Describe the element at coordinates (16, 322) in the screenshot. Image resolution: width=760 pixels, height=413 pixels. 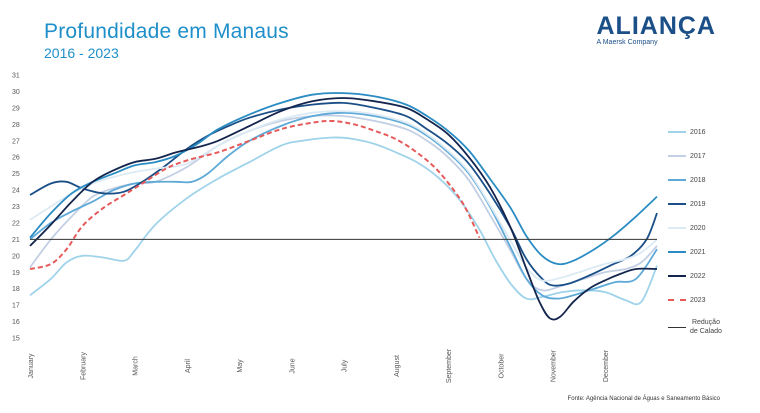
I see `y-tick-label: 16` at that location.